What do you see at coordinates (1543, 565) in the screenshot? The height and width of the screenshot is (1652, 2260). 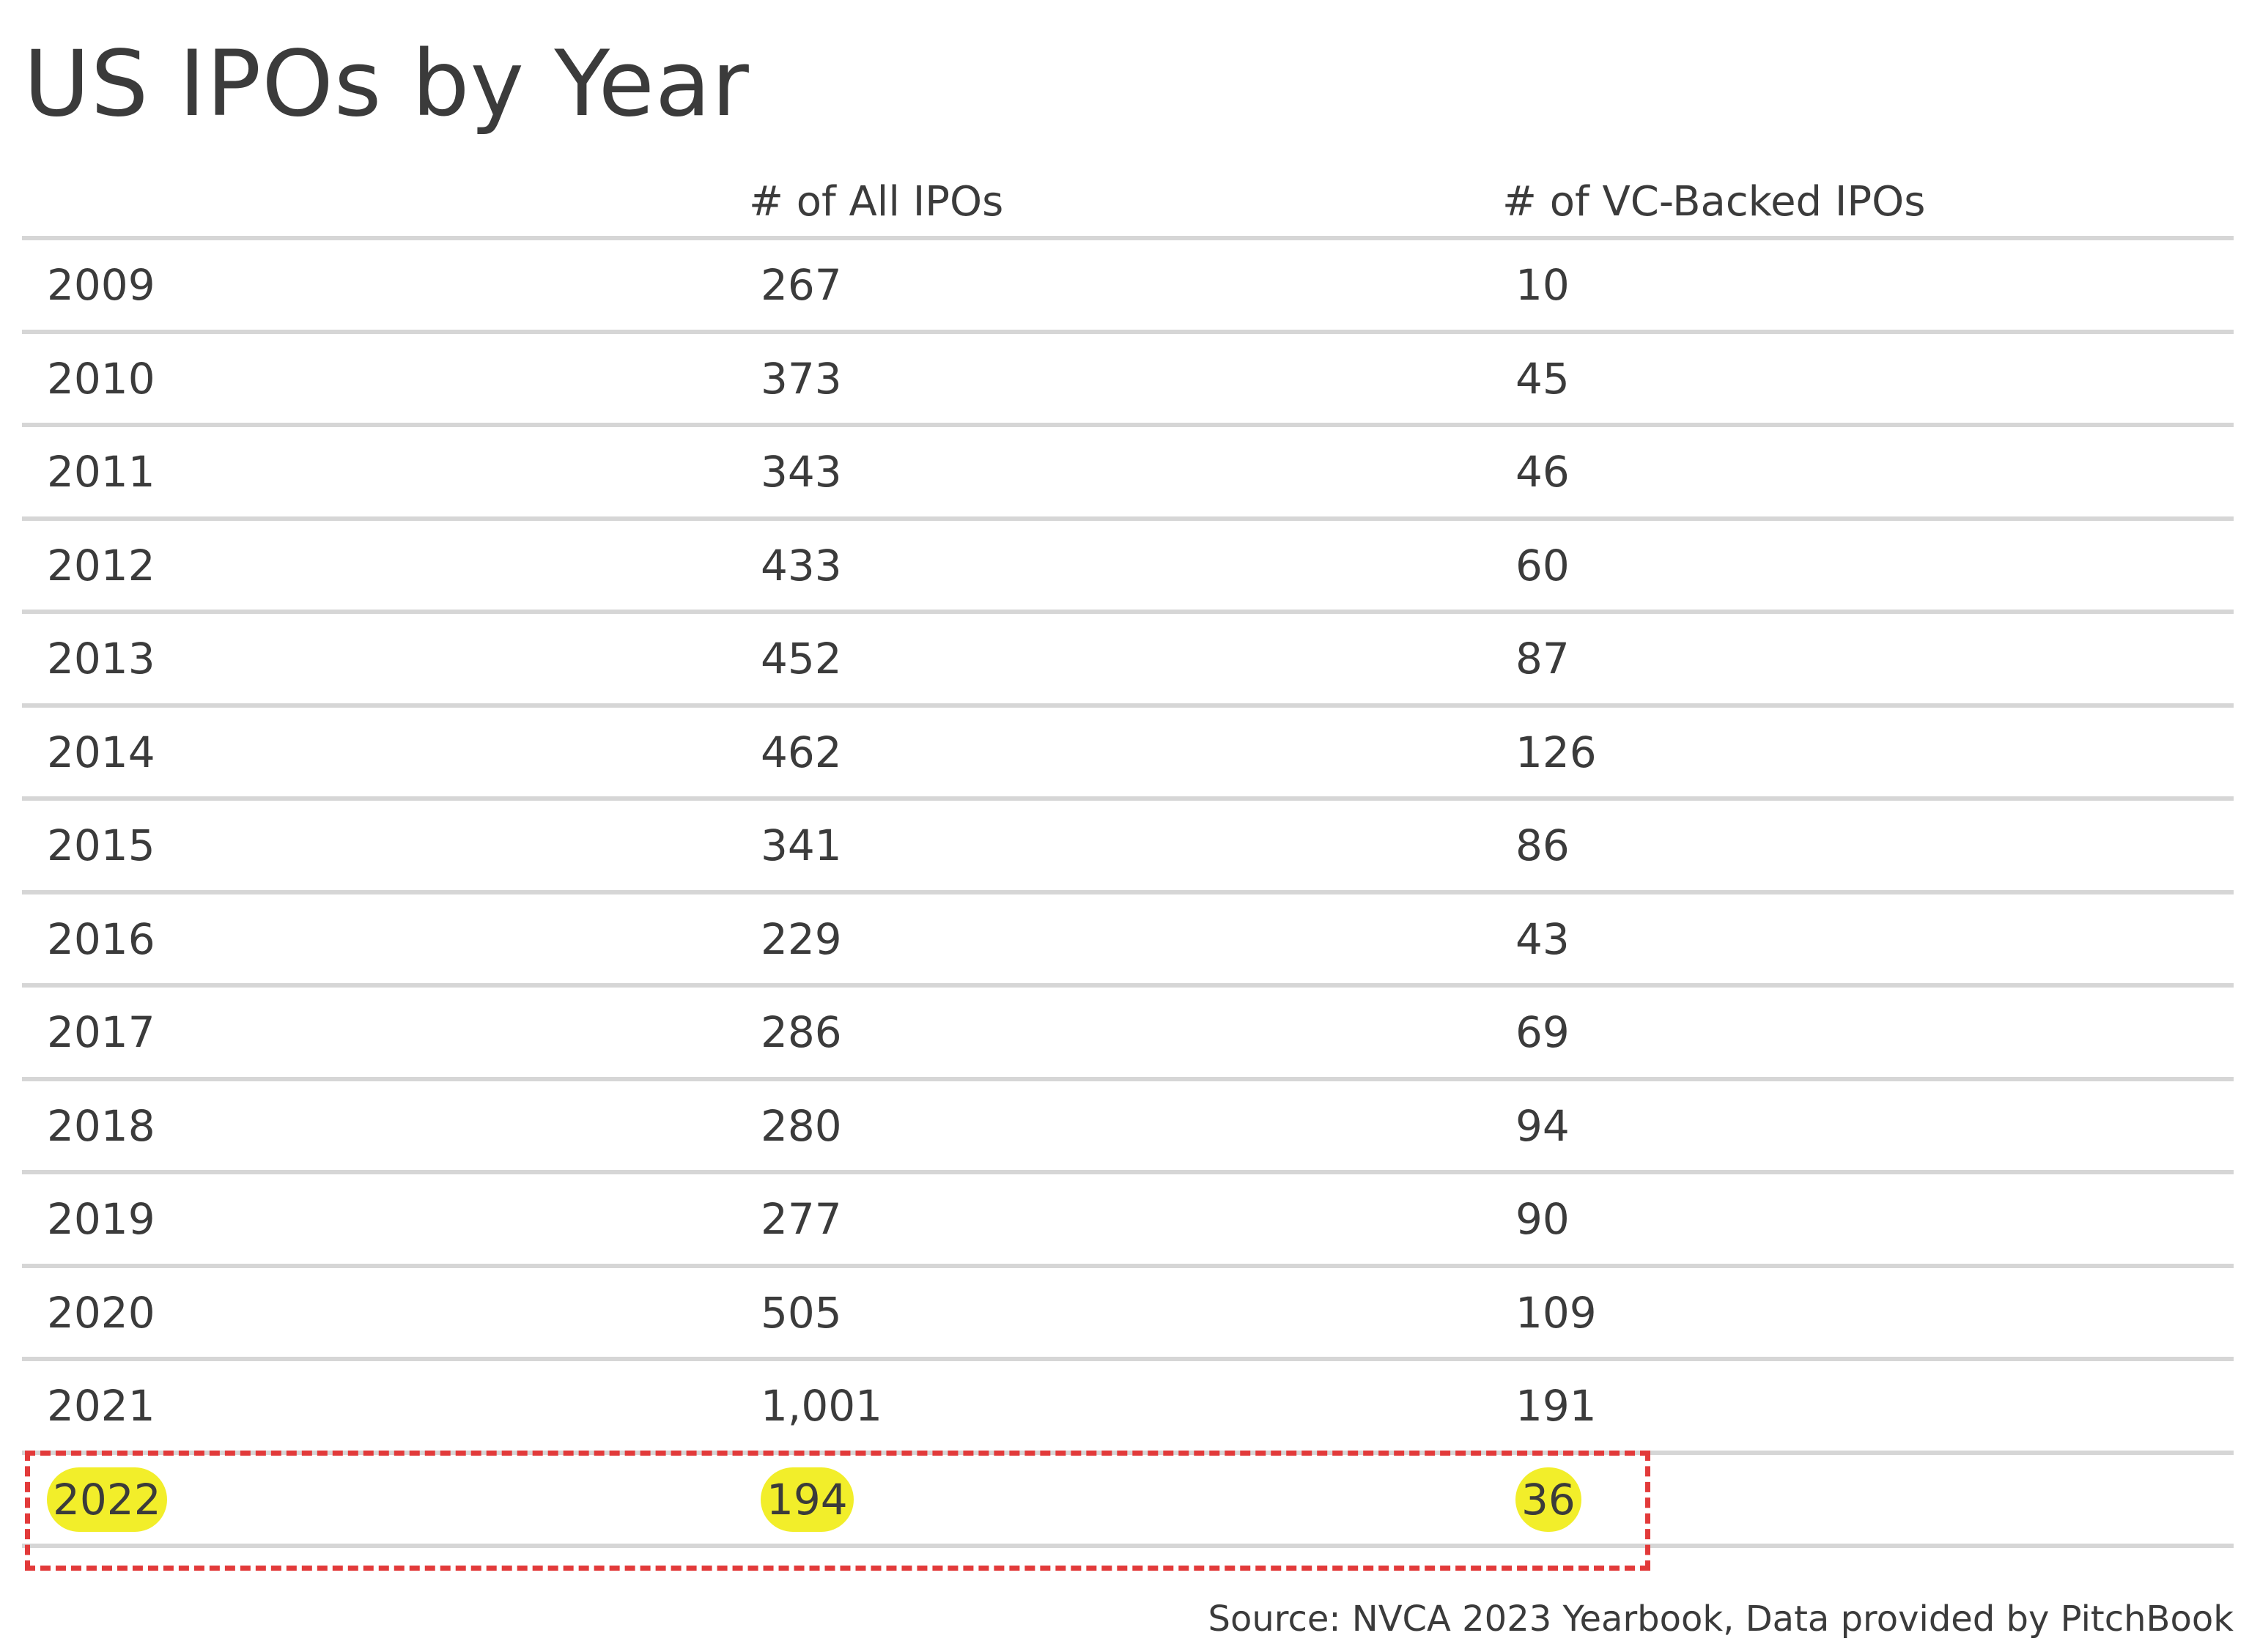 I see `vc-backed-ipos-cell: 60` at bounding box center [1543, 565].